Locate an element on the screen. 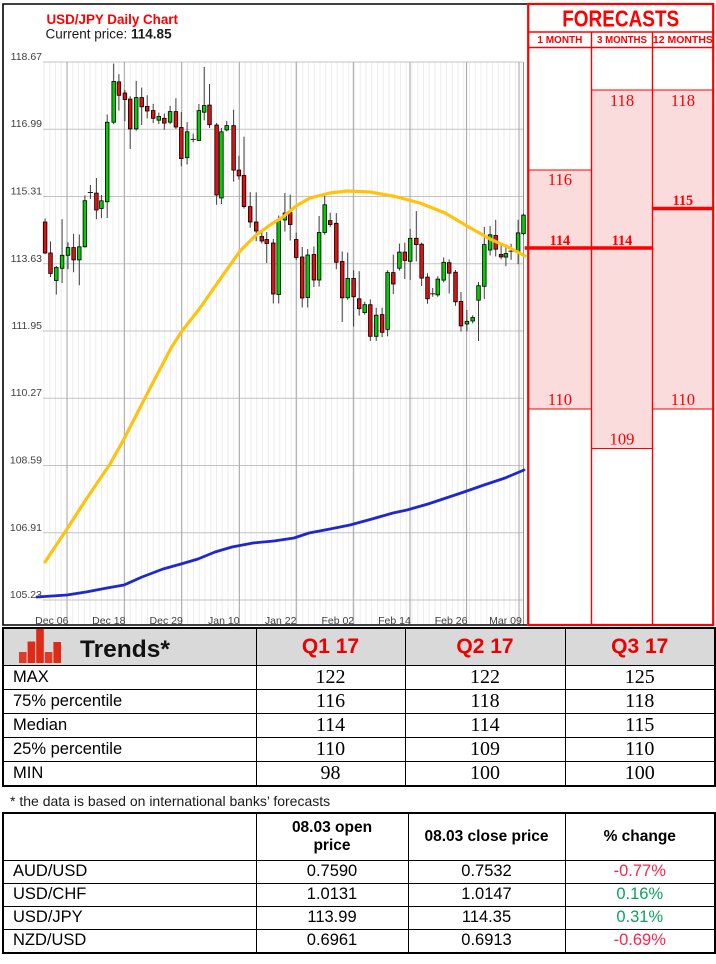 The image size is (716, 964). svg-text: 116.99 is located at coordinates (26, 124).